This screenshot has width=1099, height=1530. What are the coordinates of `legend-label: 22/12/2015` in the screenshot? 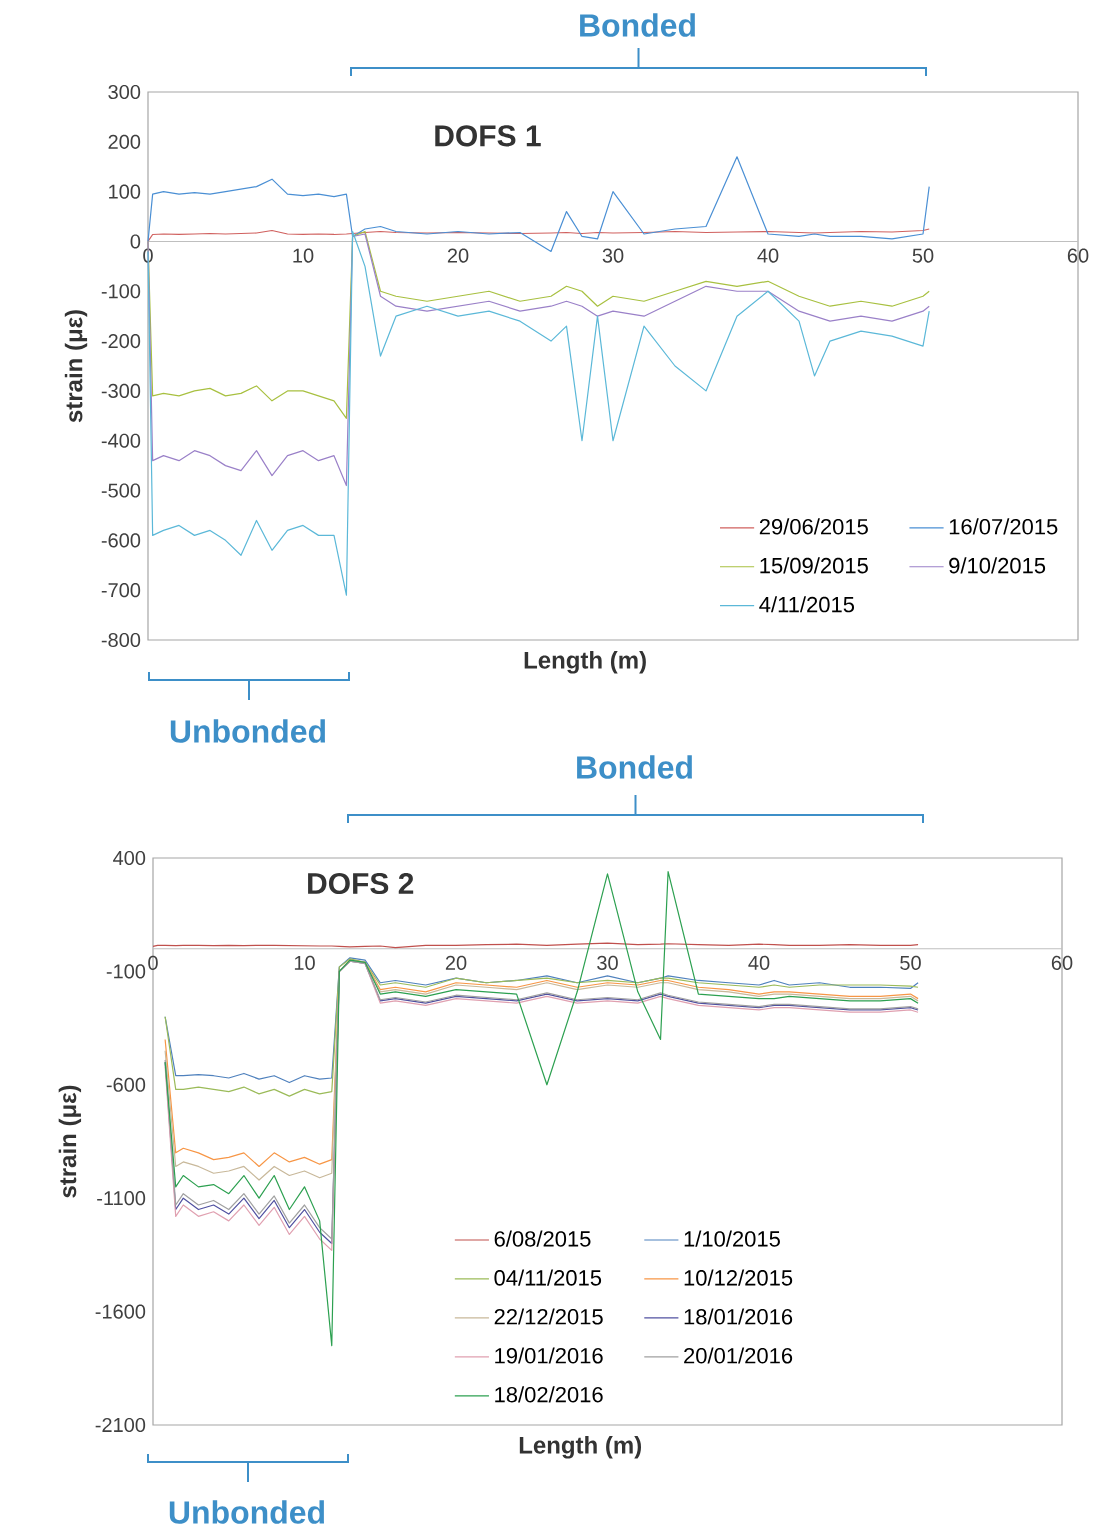 It's located at (548, 1316).